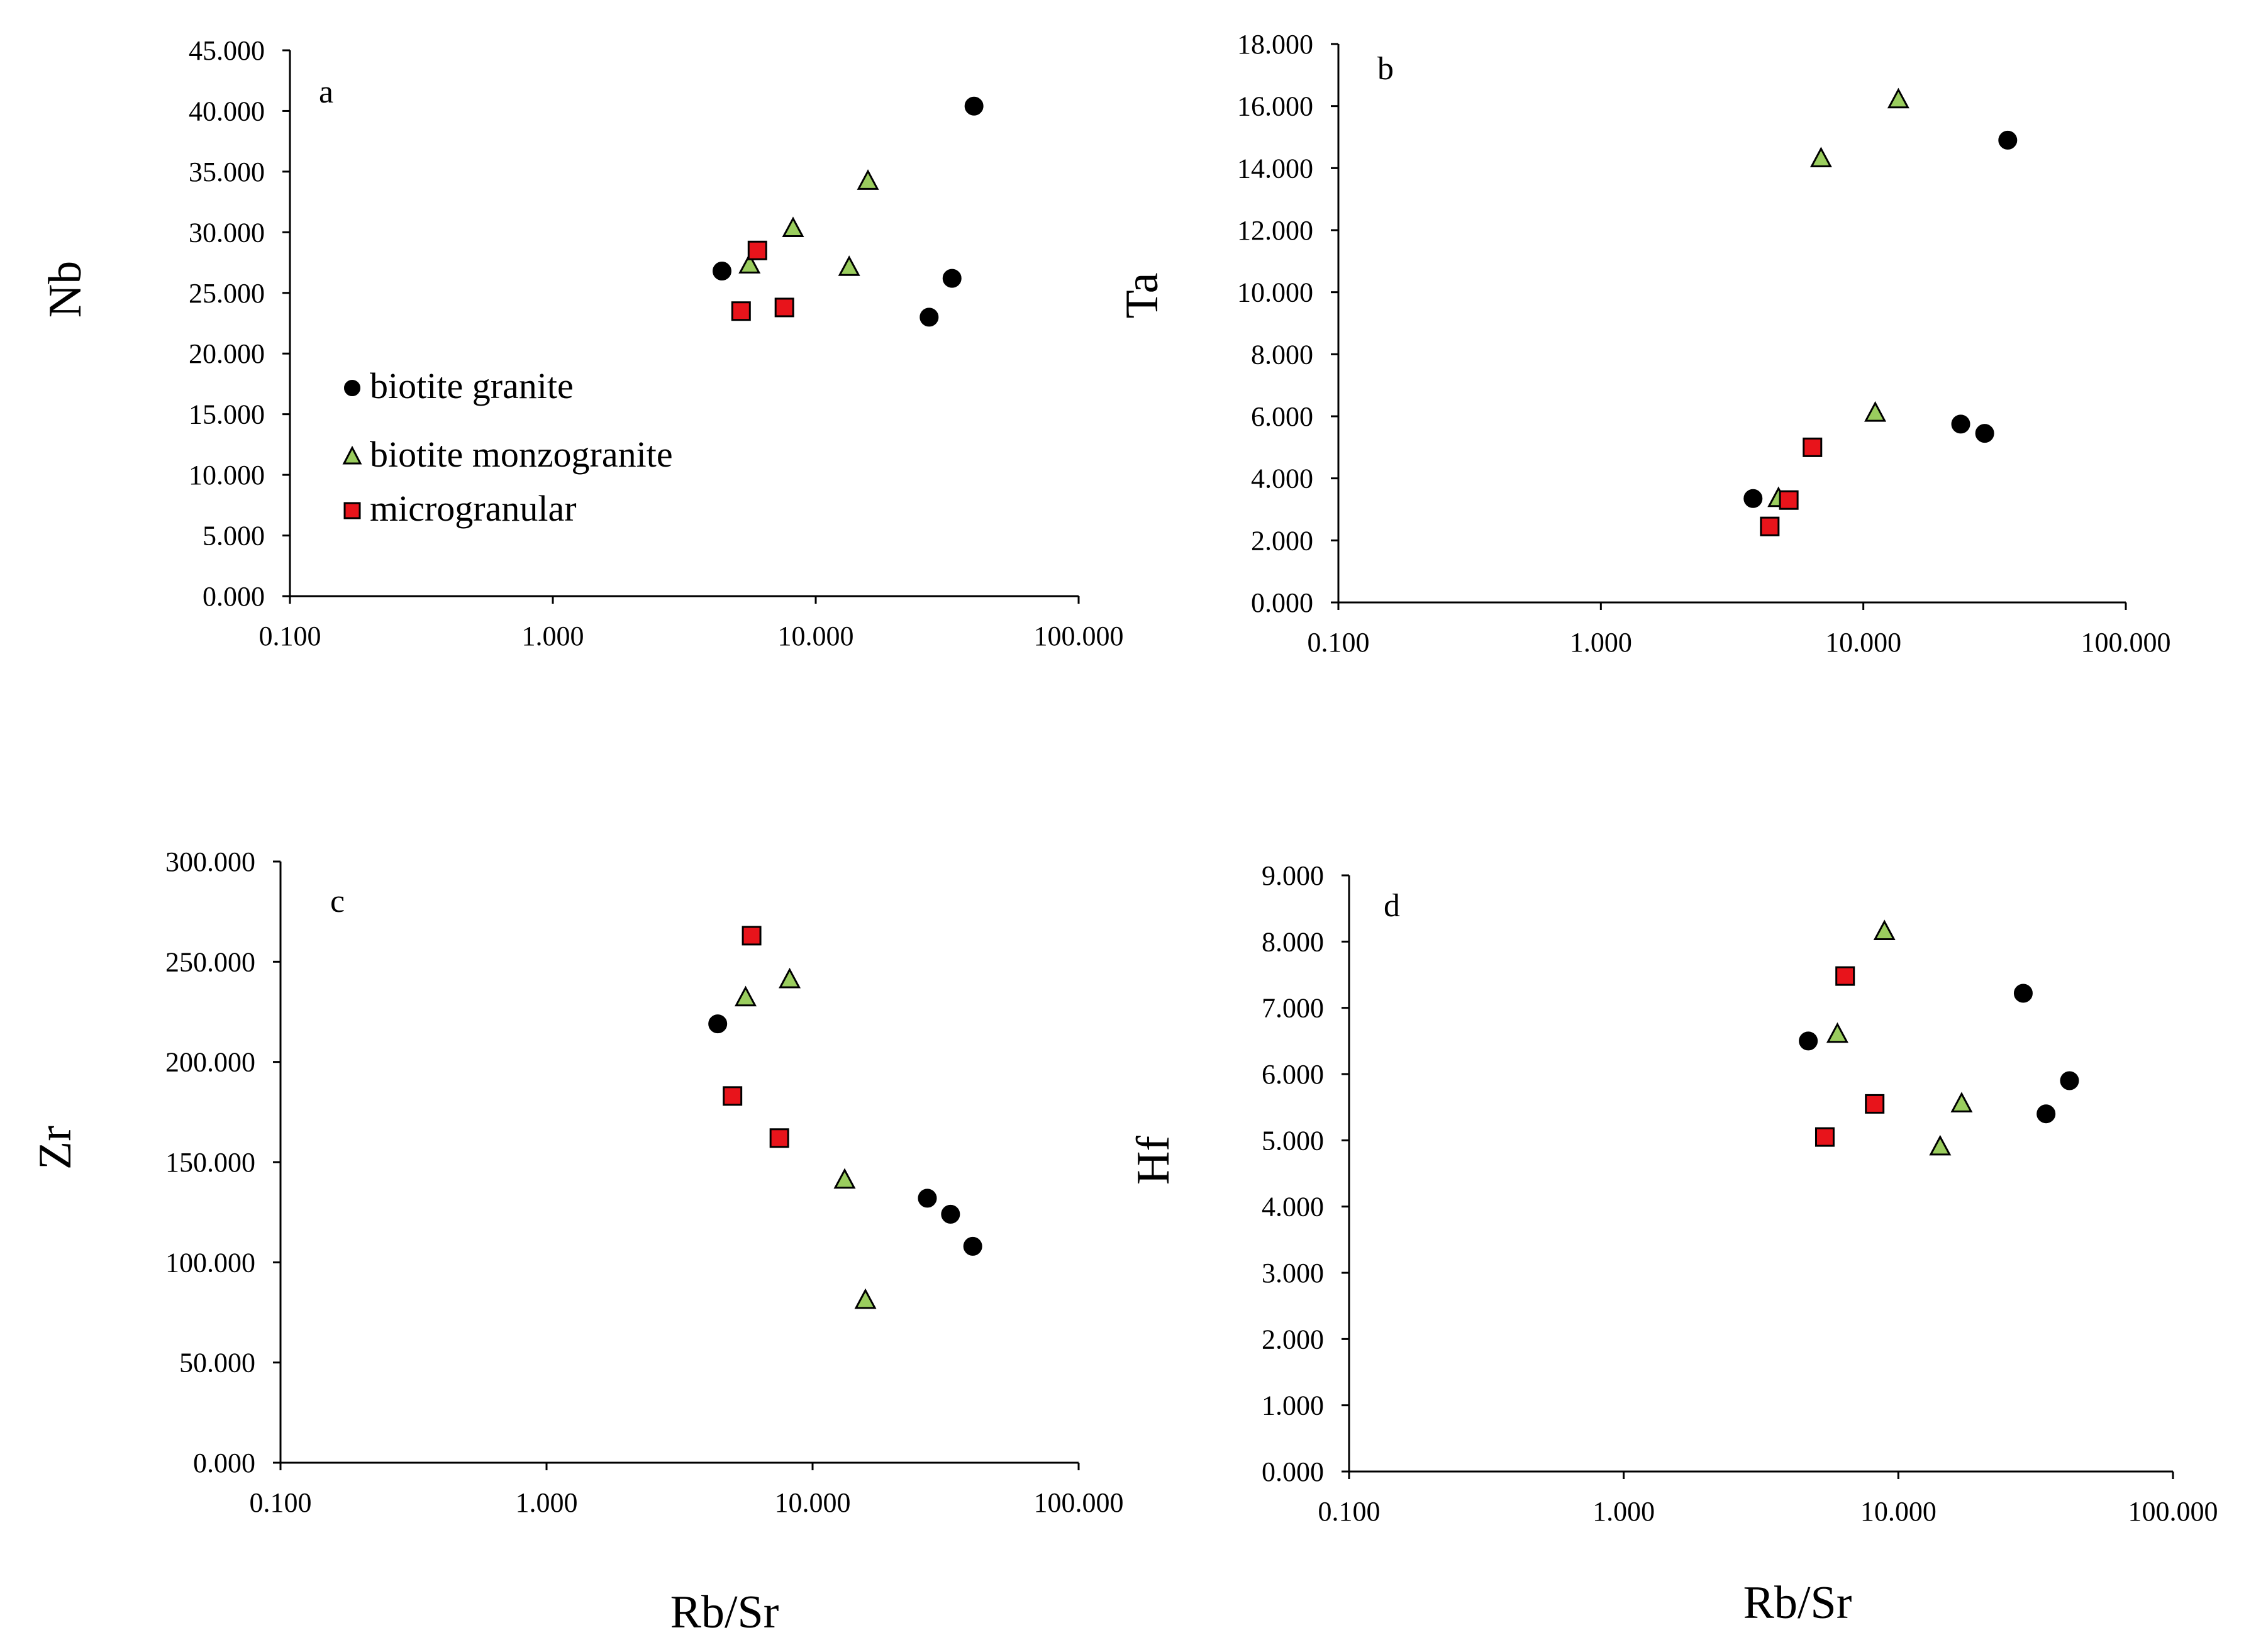 The image size is (2256, 1652). Describe the element at coordinates (1293, 1140) in the screenshot. I see `y-tick-label: 5.000` at that location.